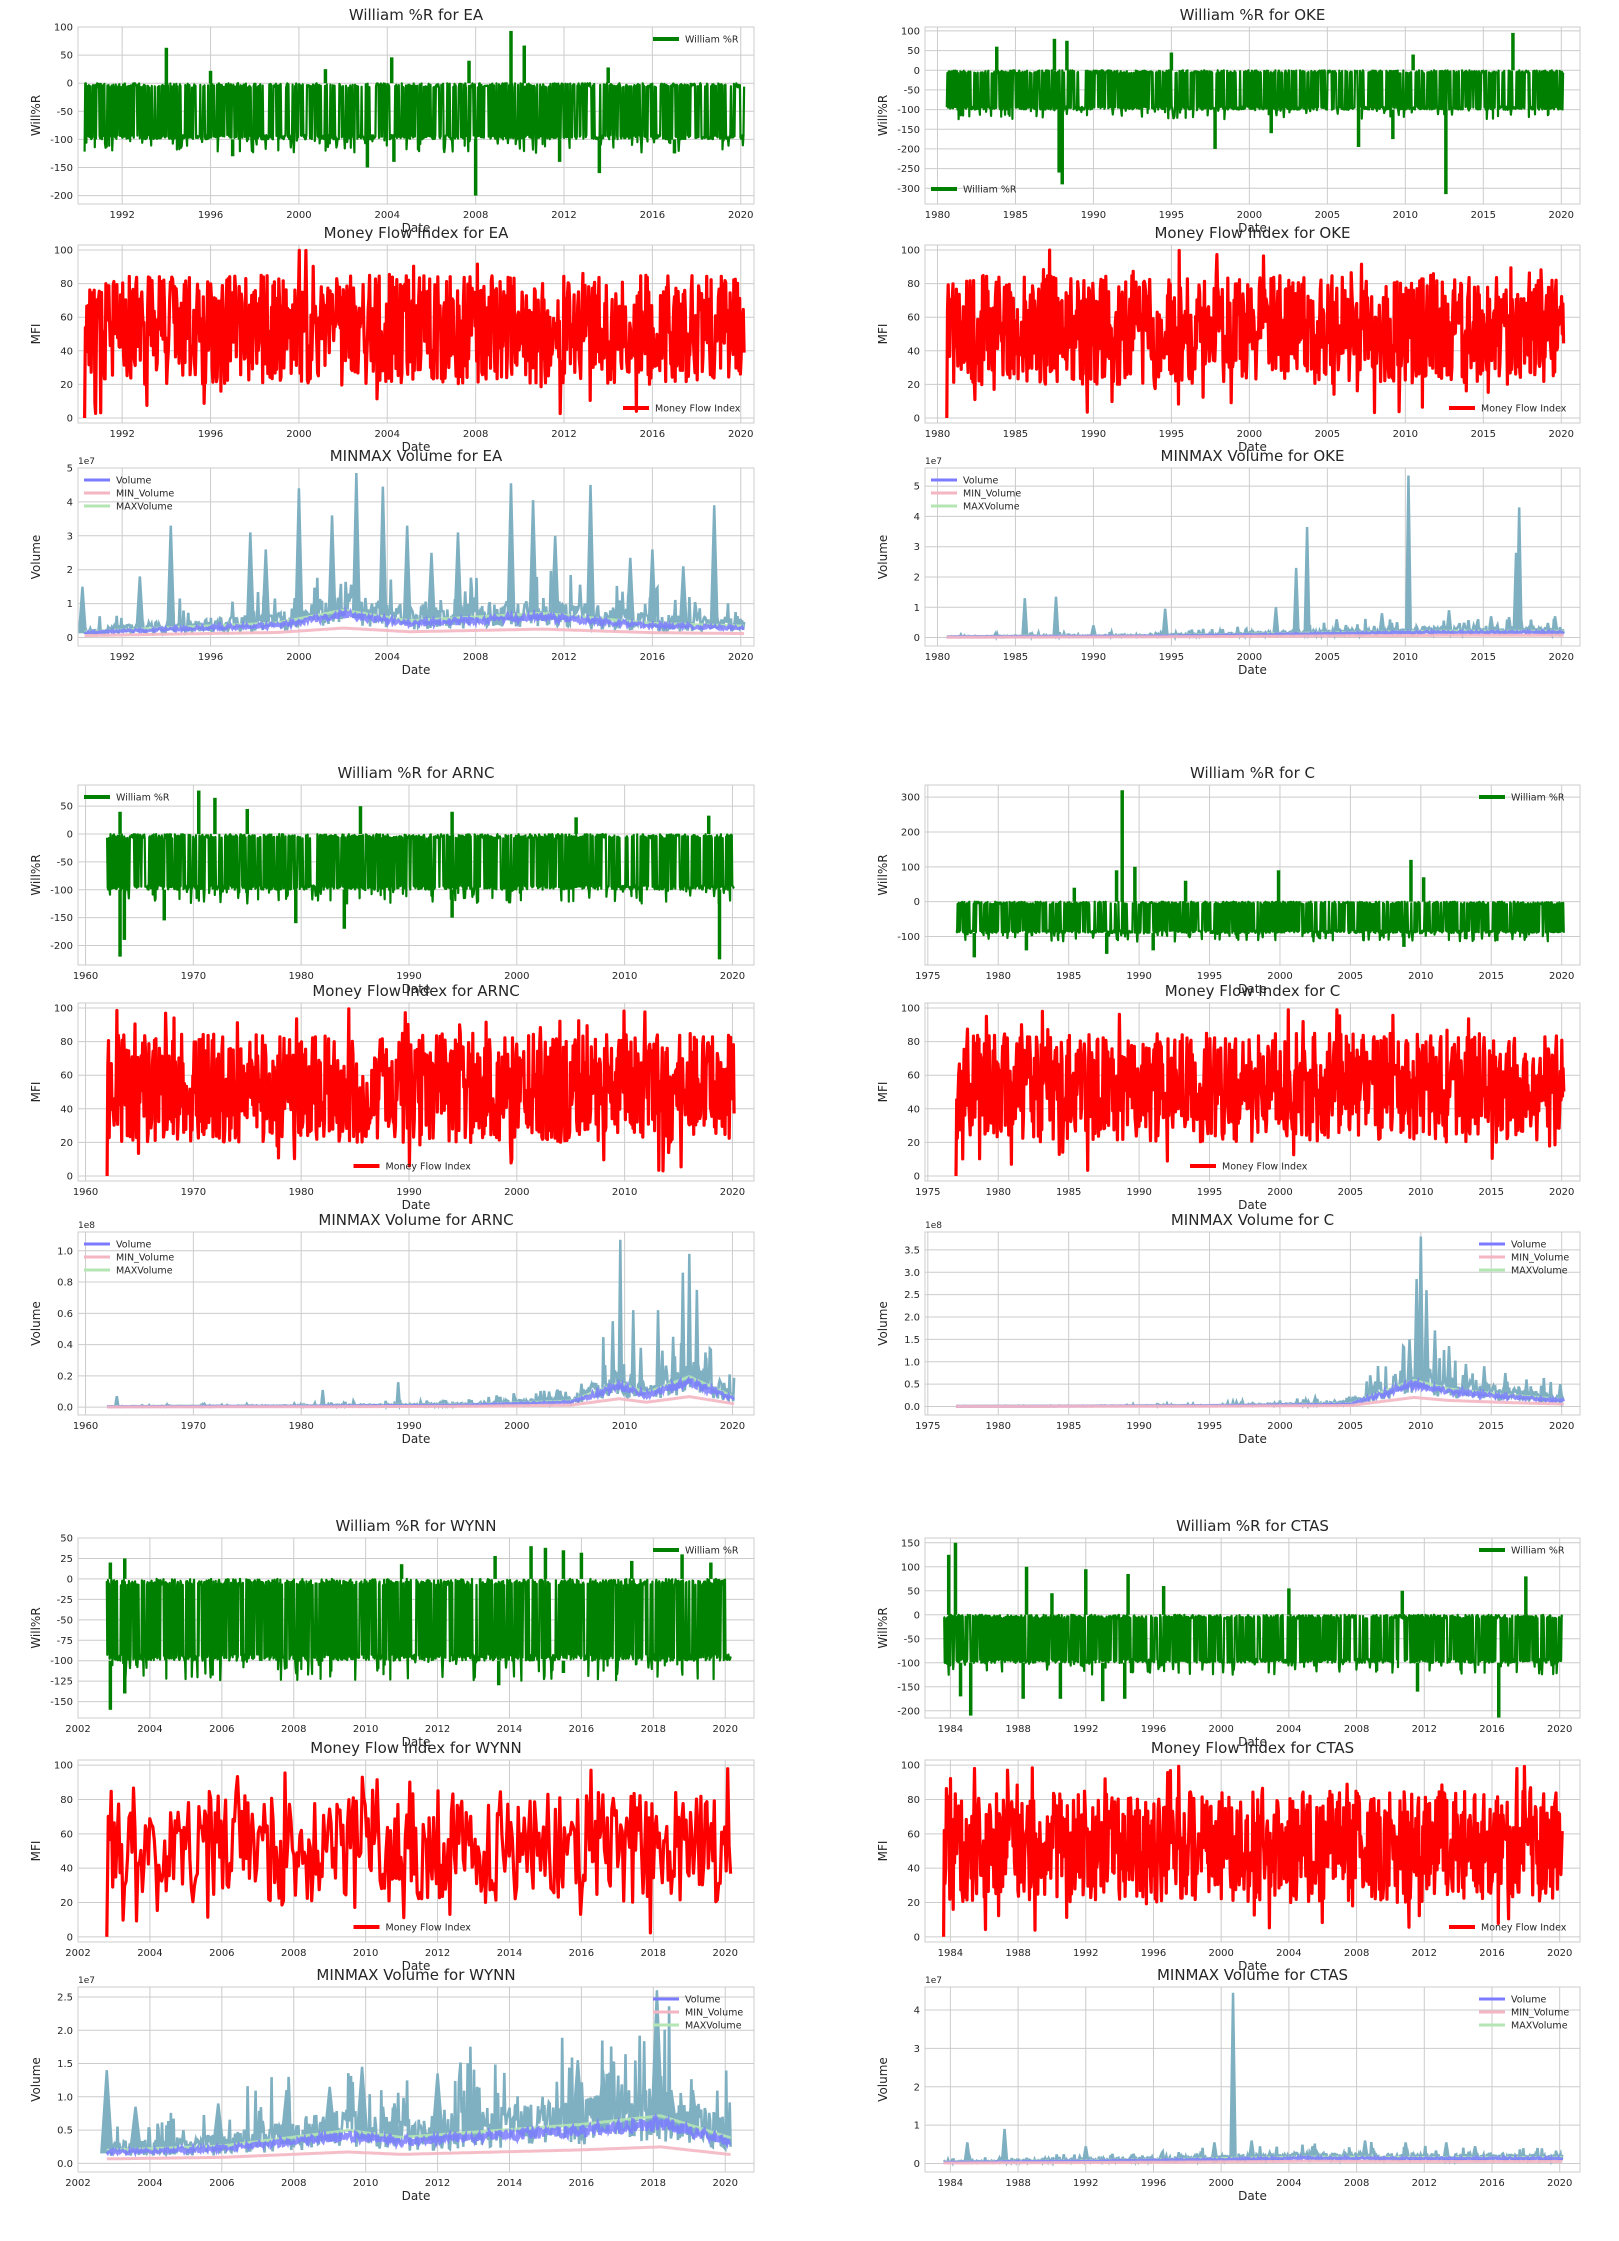 Image resolution: width=1619 pixels, height=2241 pixels. What do you see at coordinates (913, 318) in the screenshot?
I see `y-tick-label: 60` at bounding box center [913, 318].